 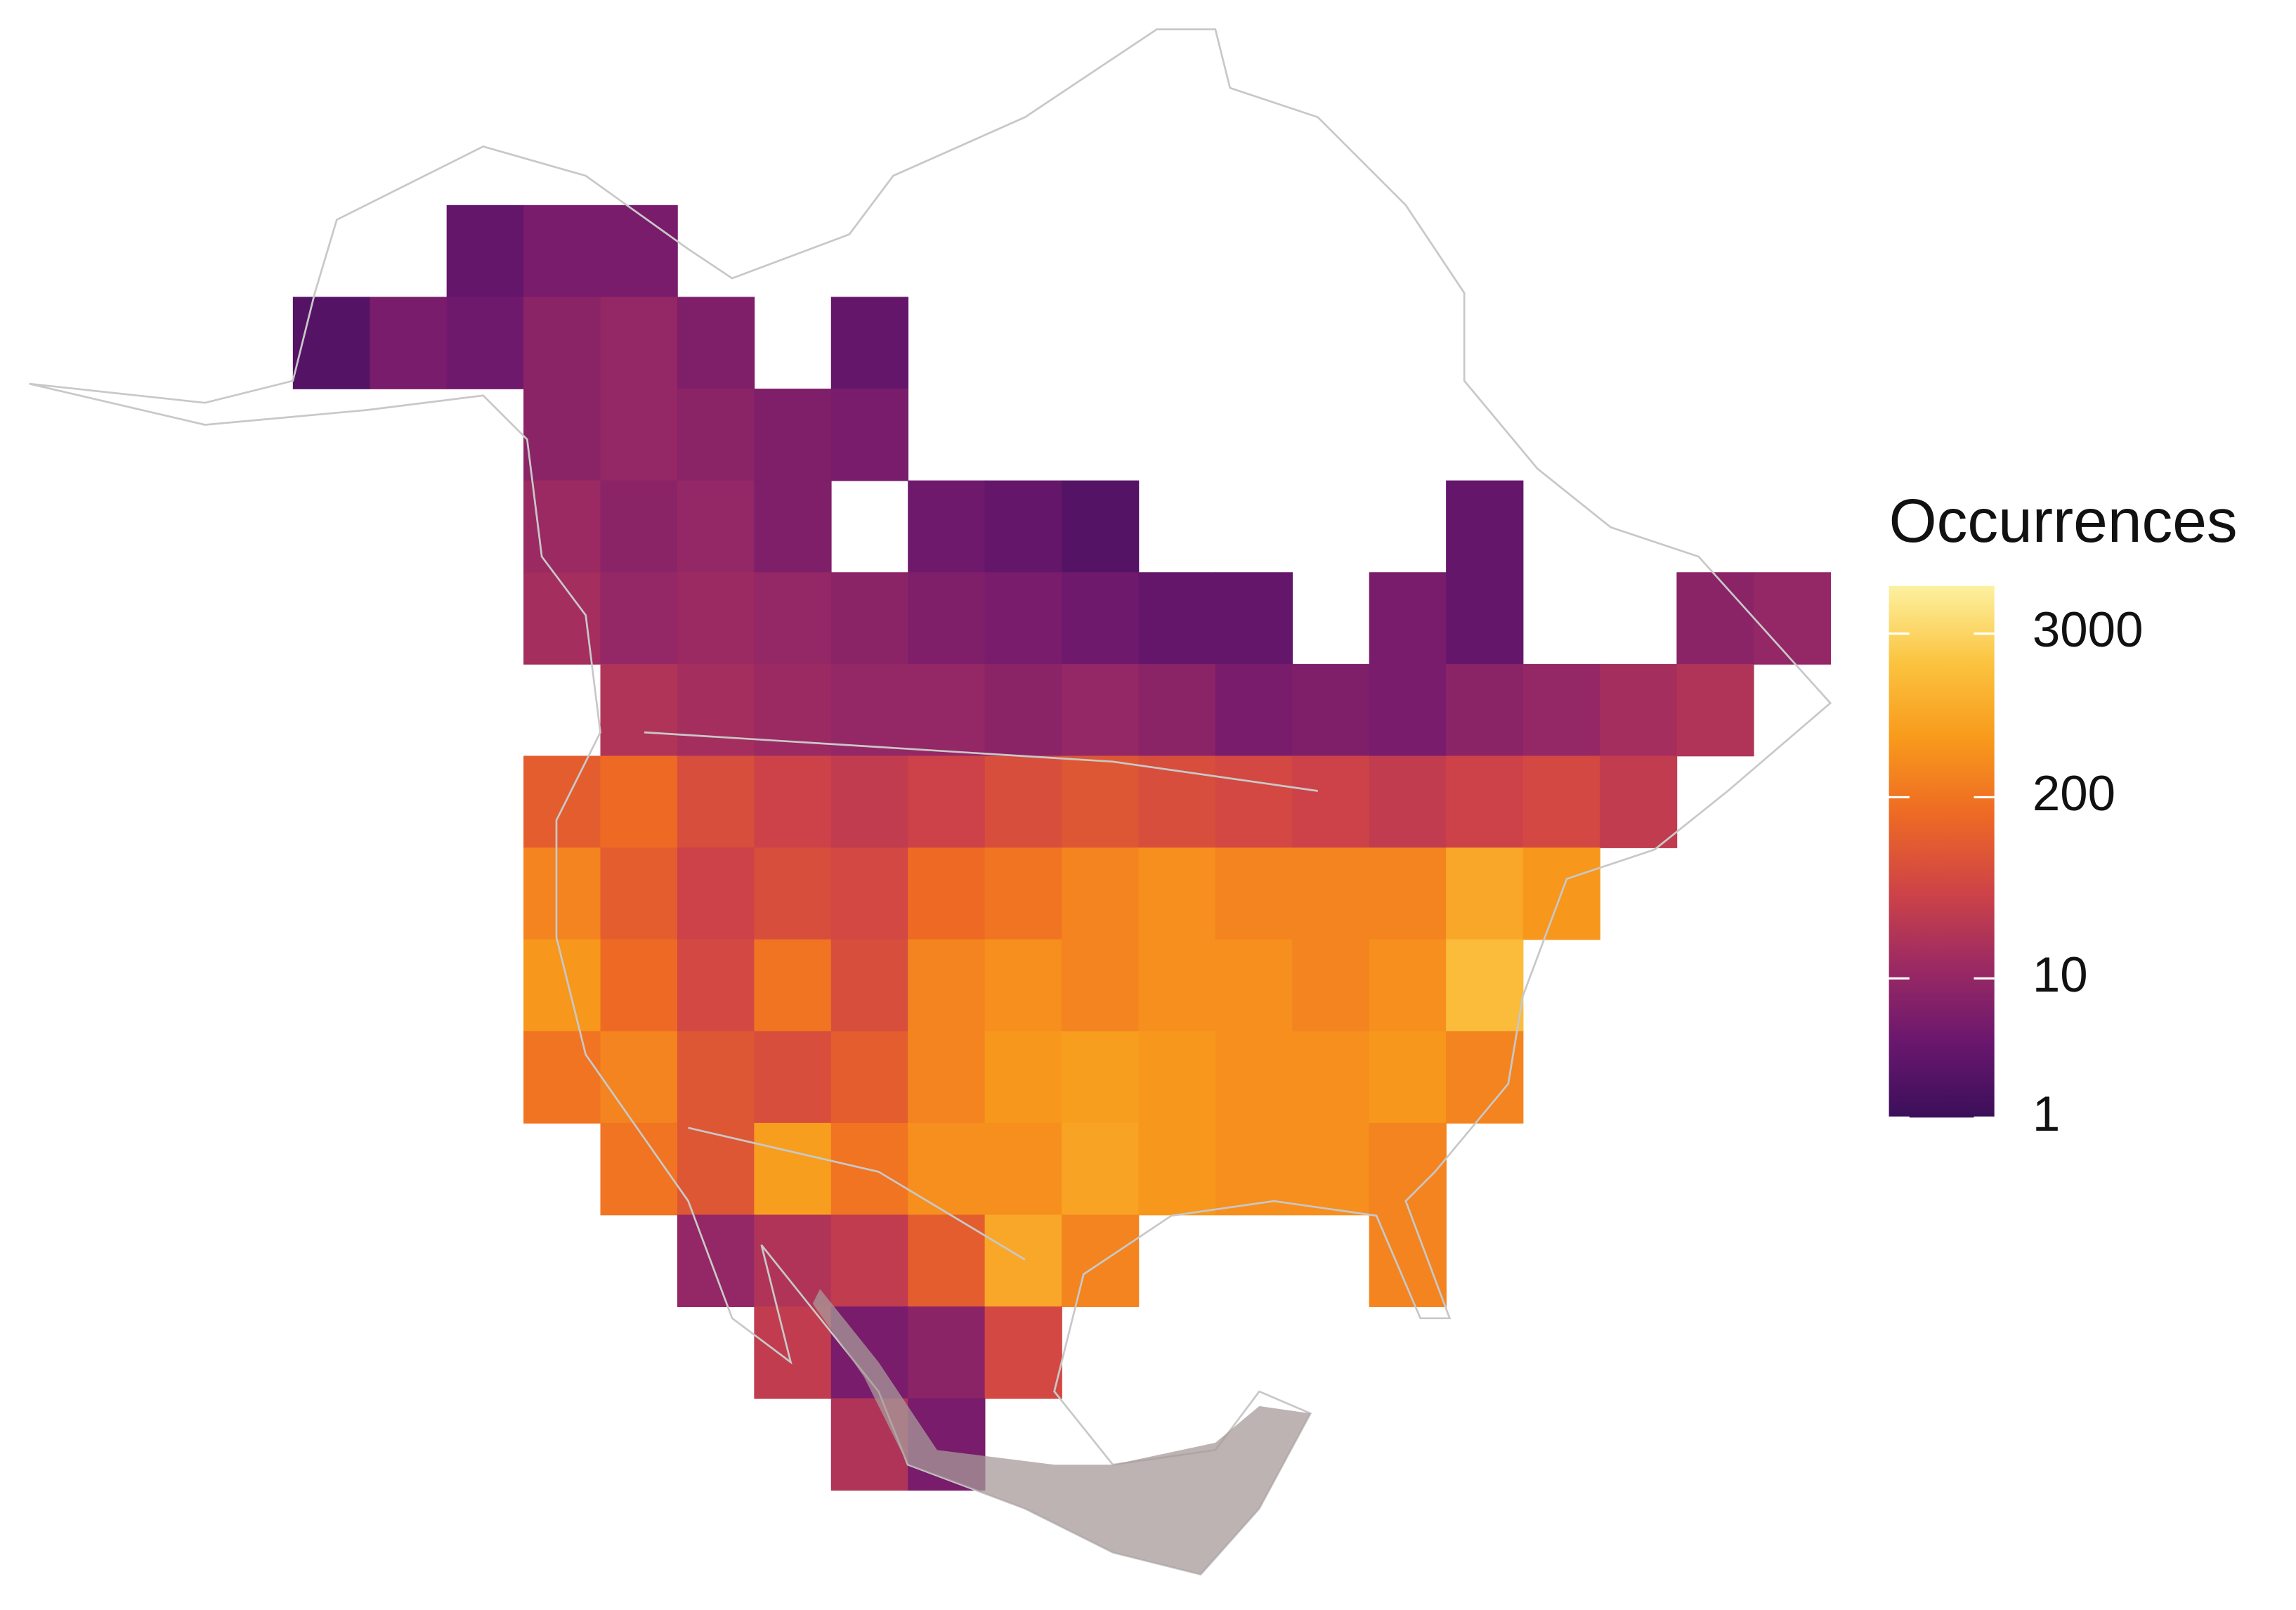 I want to click on legend-title: Occurrences, so click(x=2063, y=520).